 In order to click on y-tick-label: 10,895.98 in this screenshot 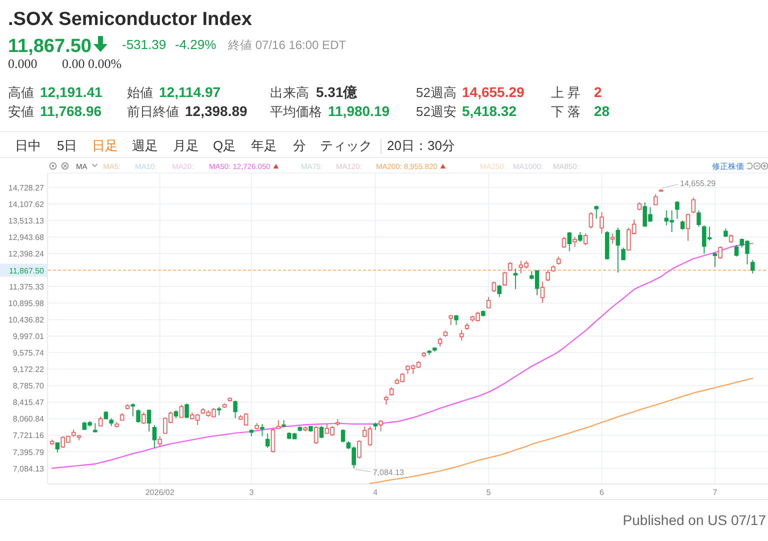, I will do `click(26, 303)`.